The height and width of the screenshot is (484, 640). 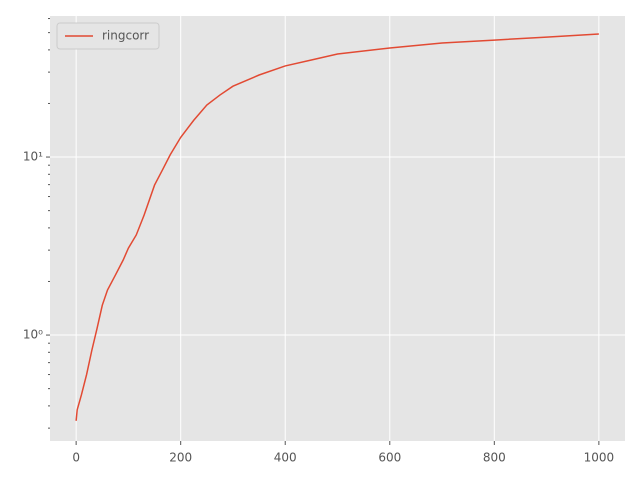 What do you see at coordinates (599, 458) in the screenshot?
I see `x-tick-label: 1000` at bounding box center [599, 458].